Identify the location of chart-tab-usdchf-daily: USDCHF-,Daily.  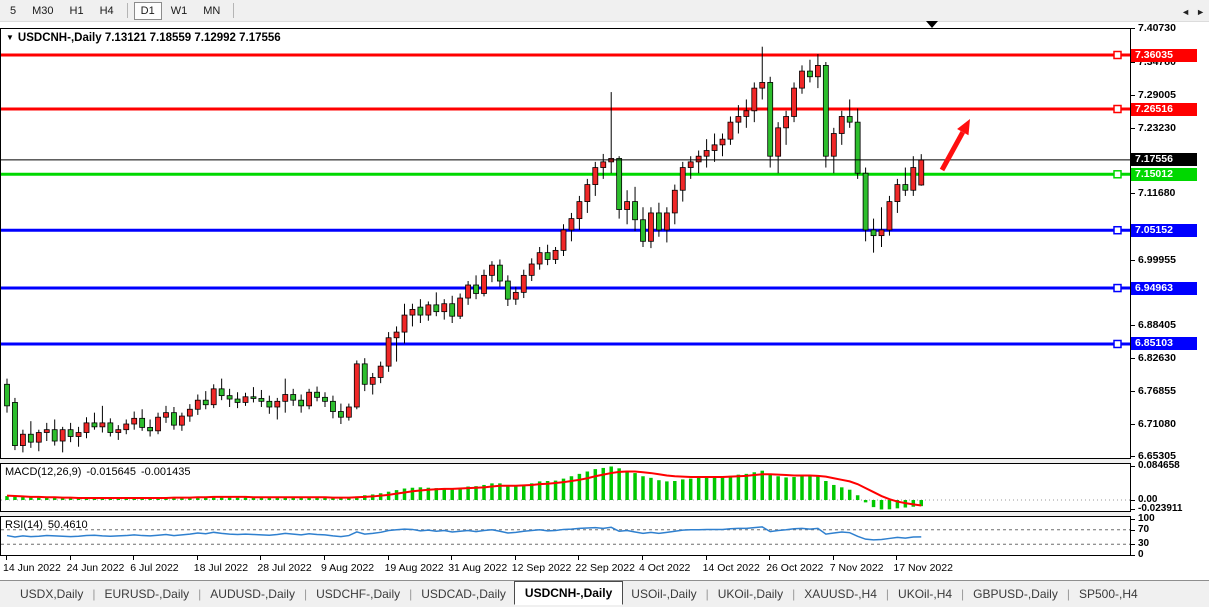
(358, 594).